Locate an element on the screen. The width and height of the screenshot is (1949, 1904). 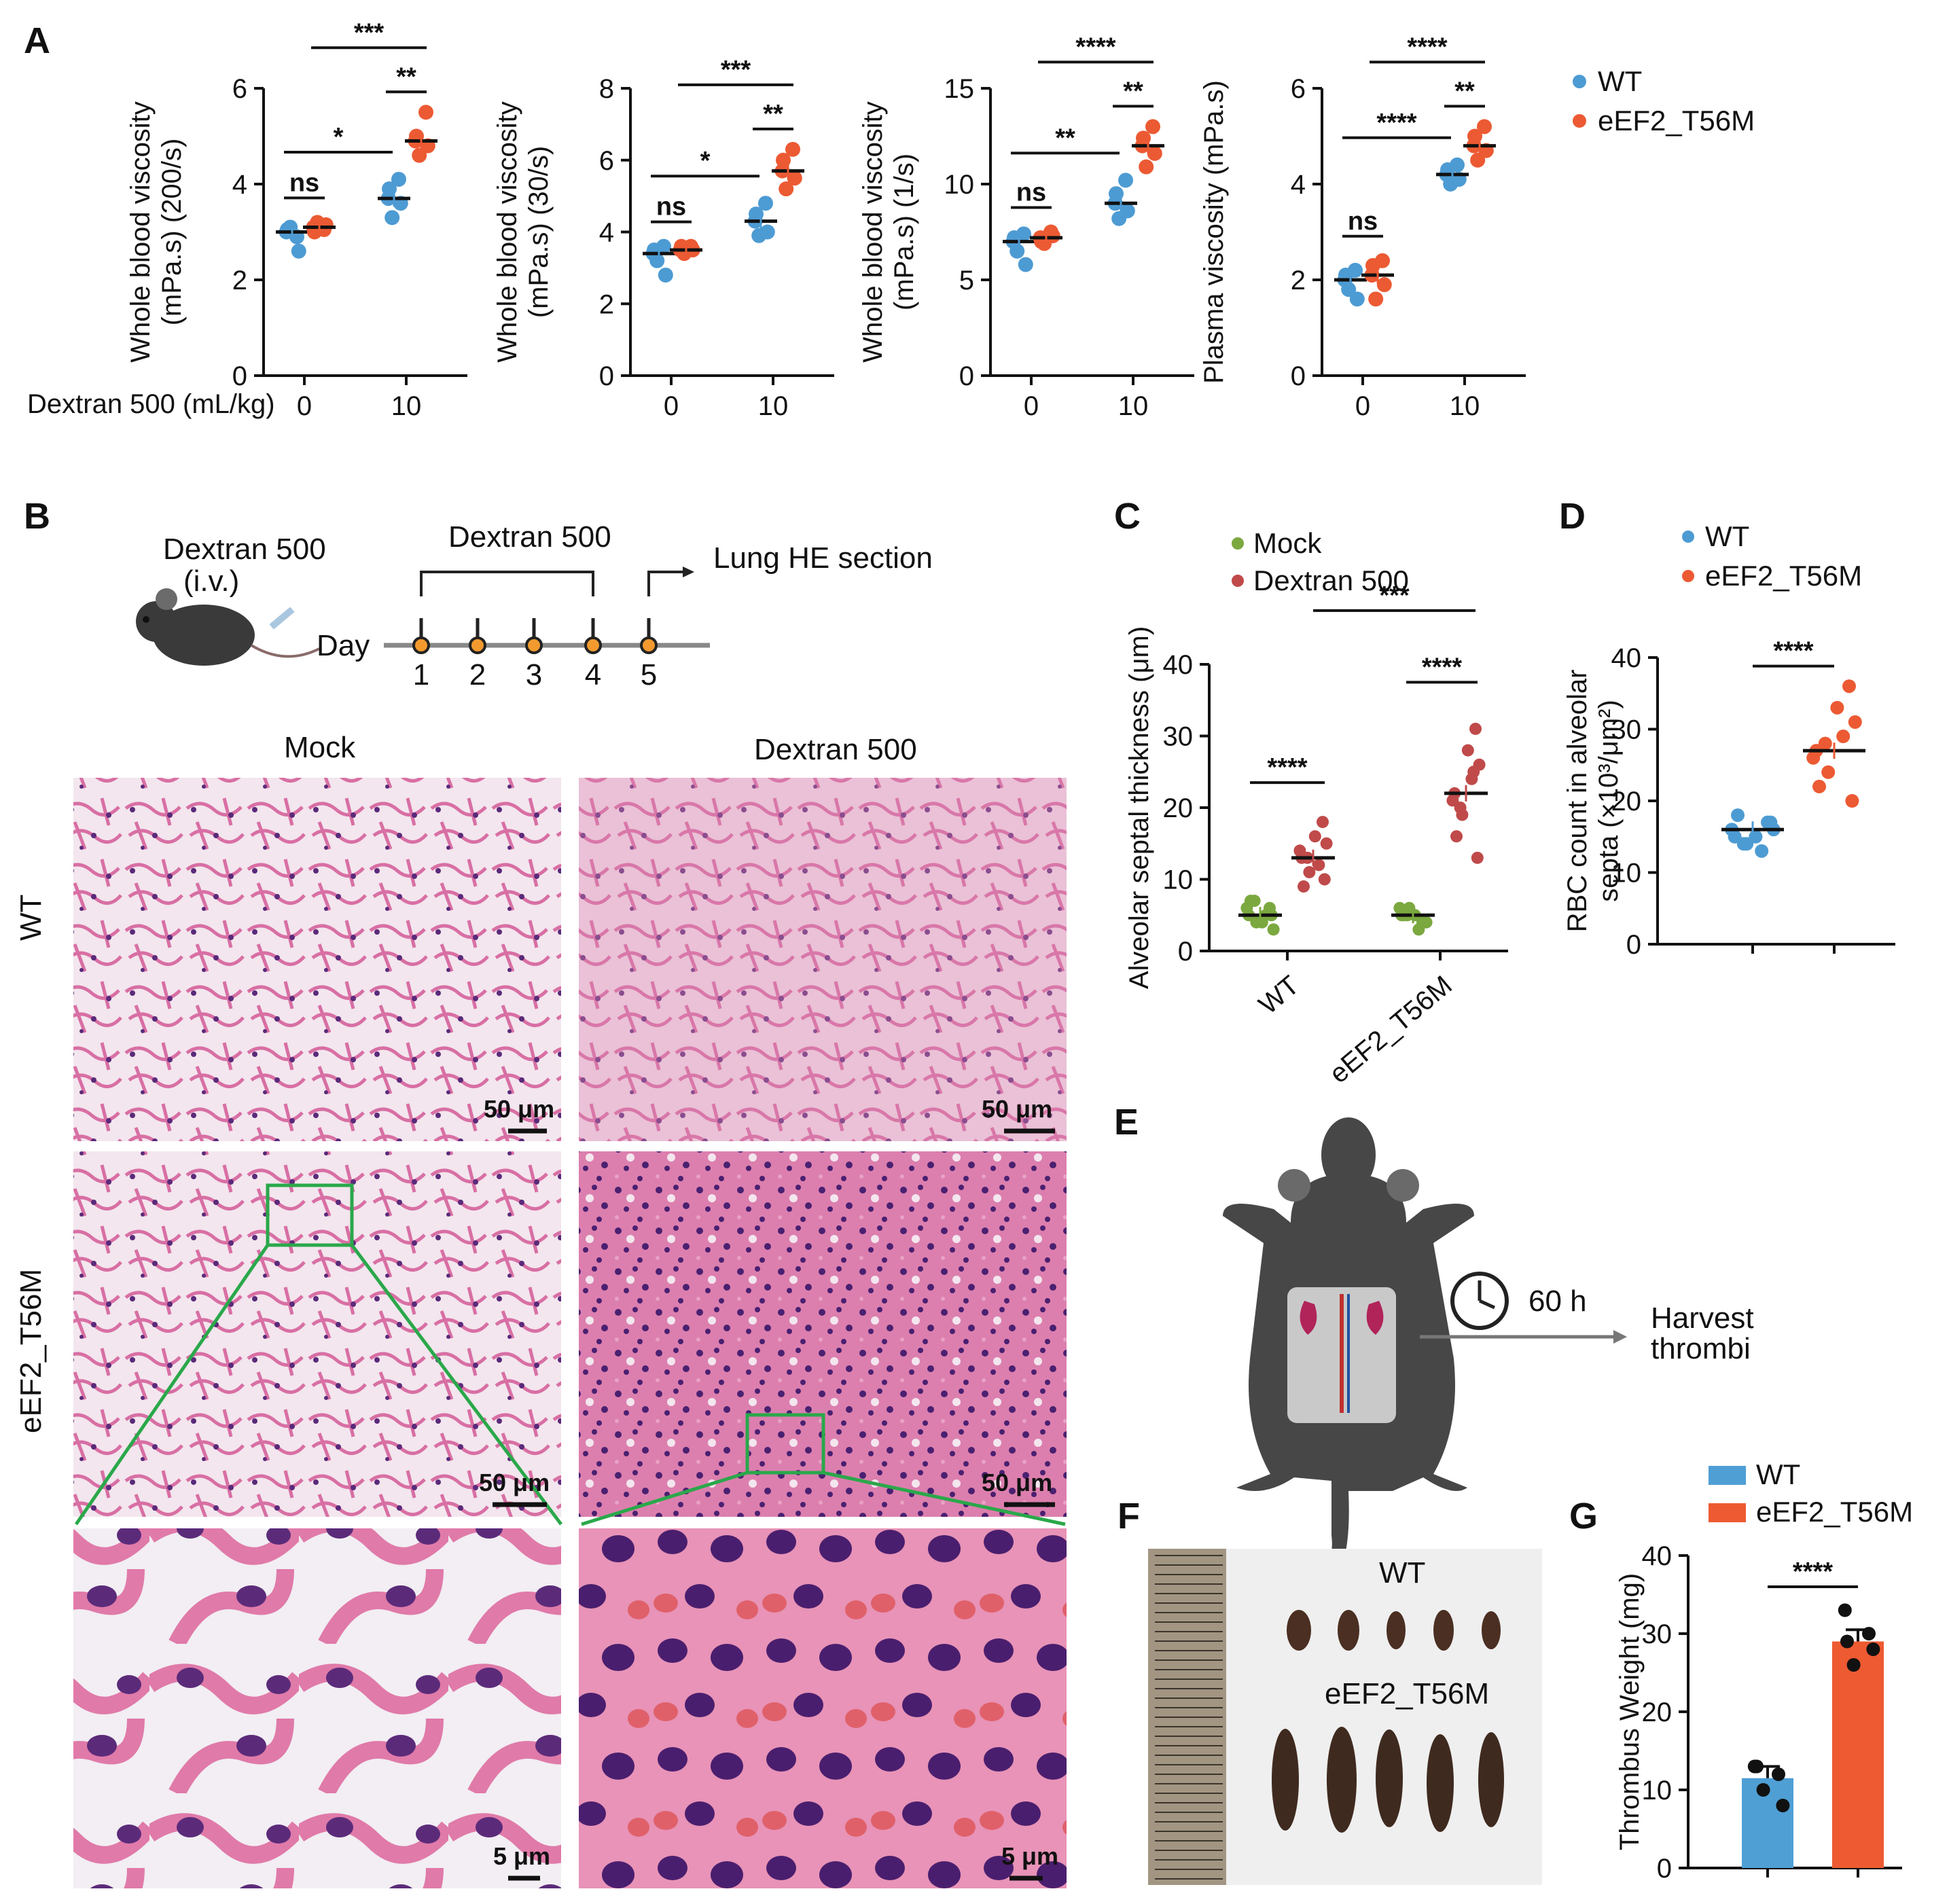
d-legend-wt-marker is located at coordinates (1688, 537).